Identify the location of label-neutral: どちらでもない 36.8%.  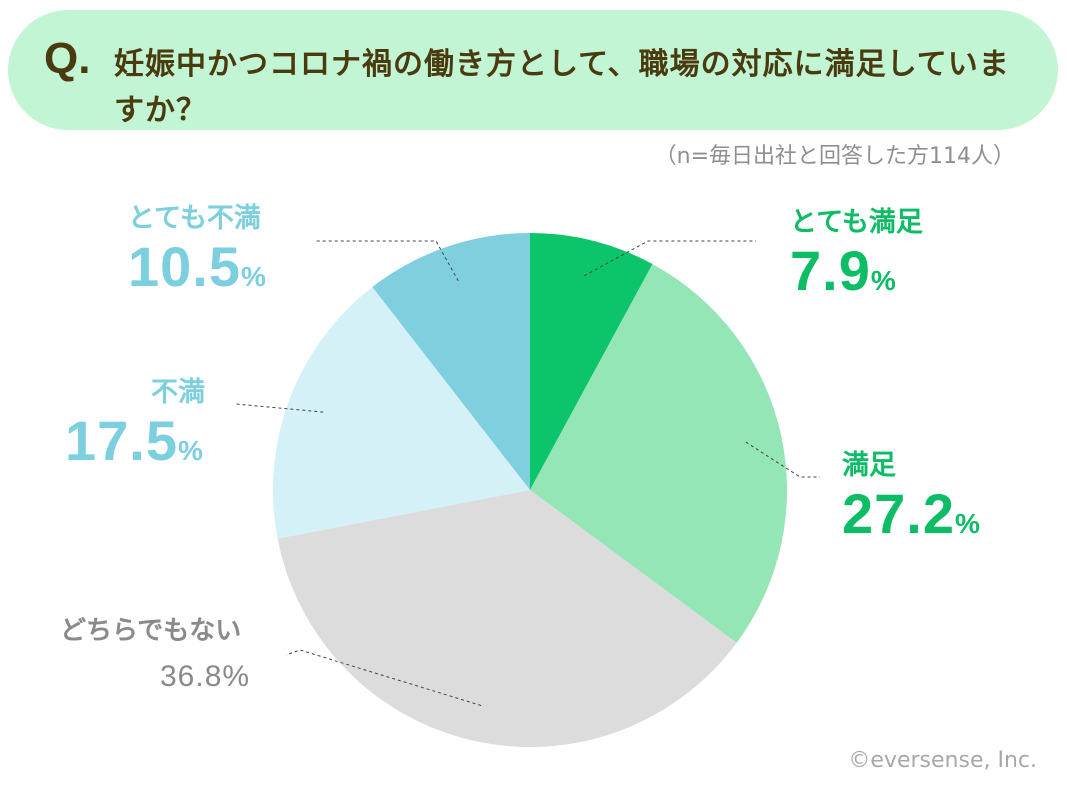
(155, 658).